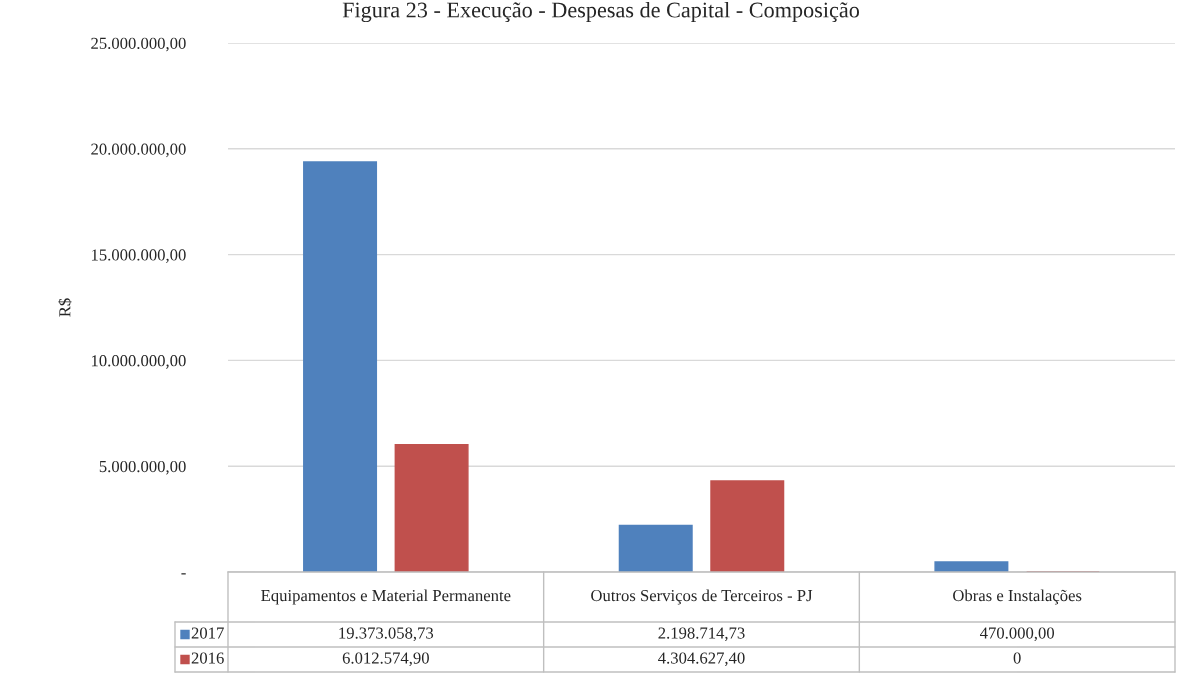 This screenshot has height=697, width=1202. What do you see at coordinates (1017, 634) in the screenshot?
I see `data-label: 470.000,00` at bounding box center [1017, 634].